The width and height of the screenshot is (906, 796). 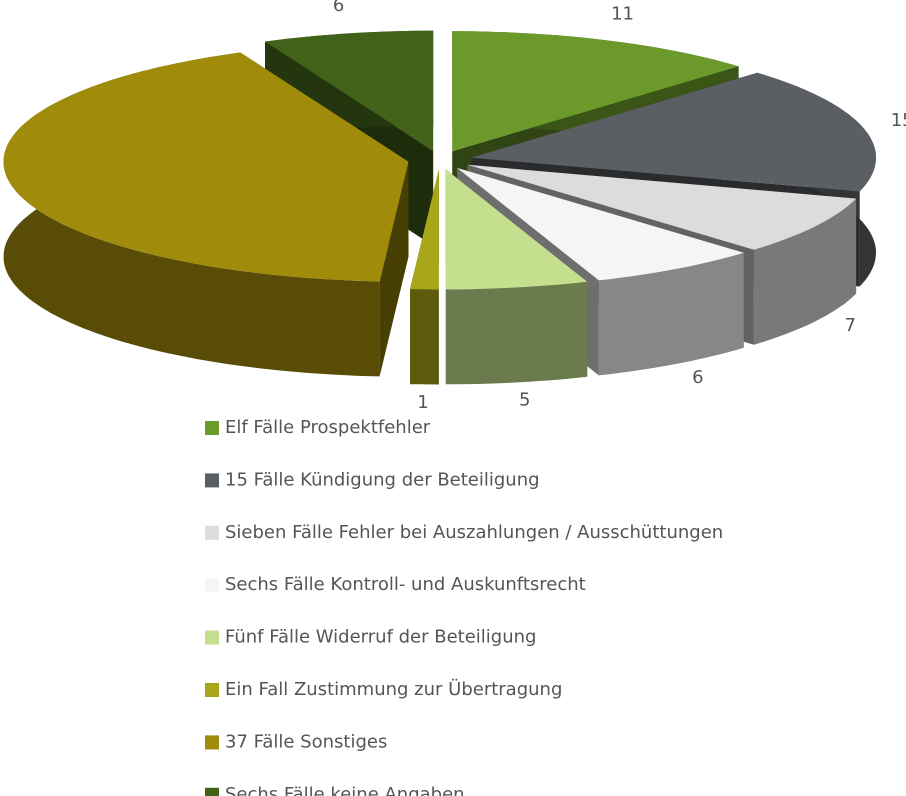 I want to click on value-label: 7, so click(x=850, y=325).